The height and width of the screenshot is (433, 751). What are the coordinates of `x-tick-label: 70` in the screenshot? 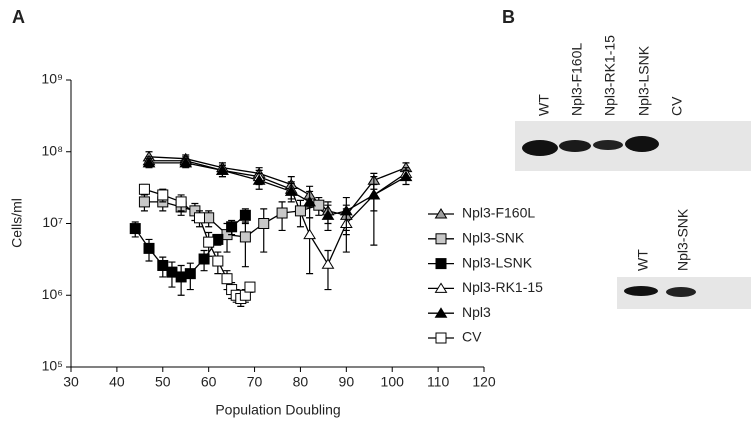 It's located at (255, 382).